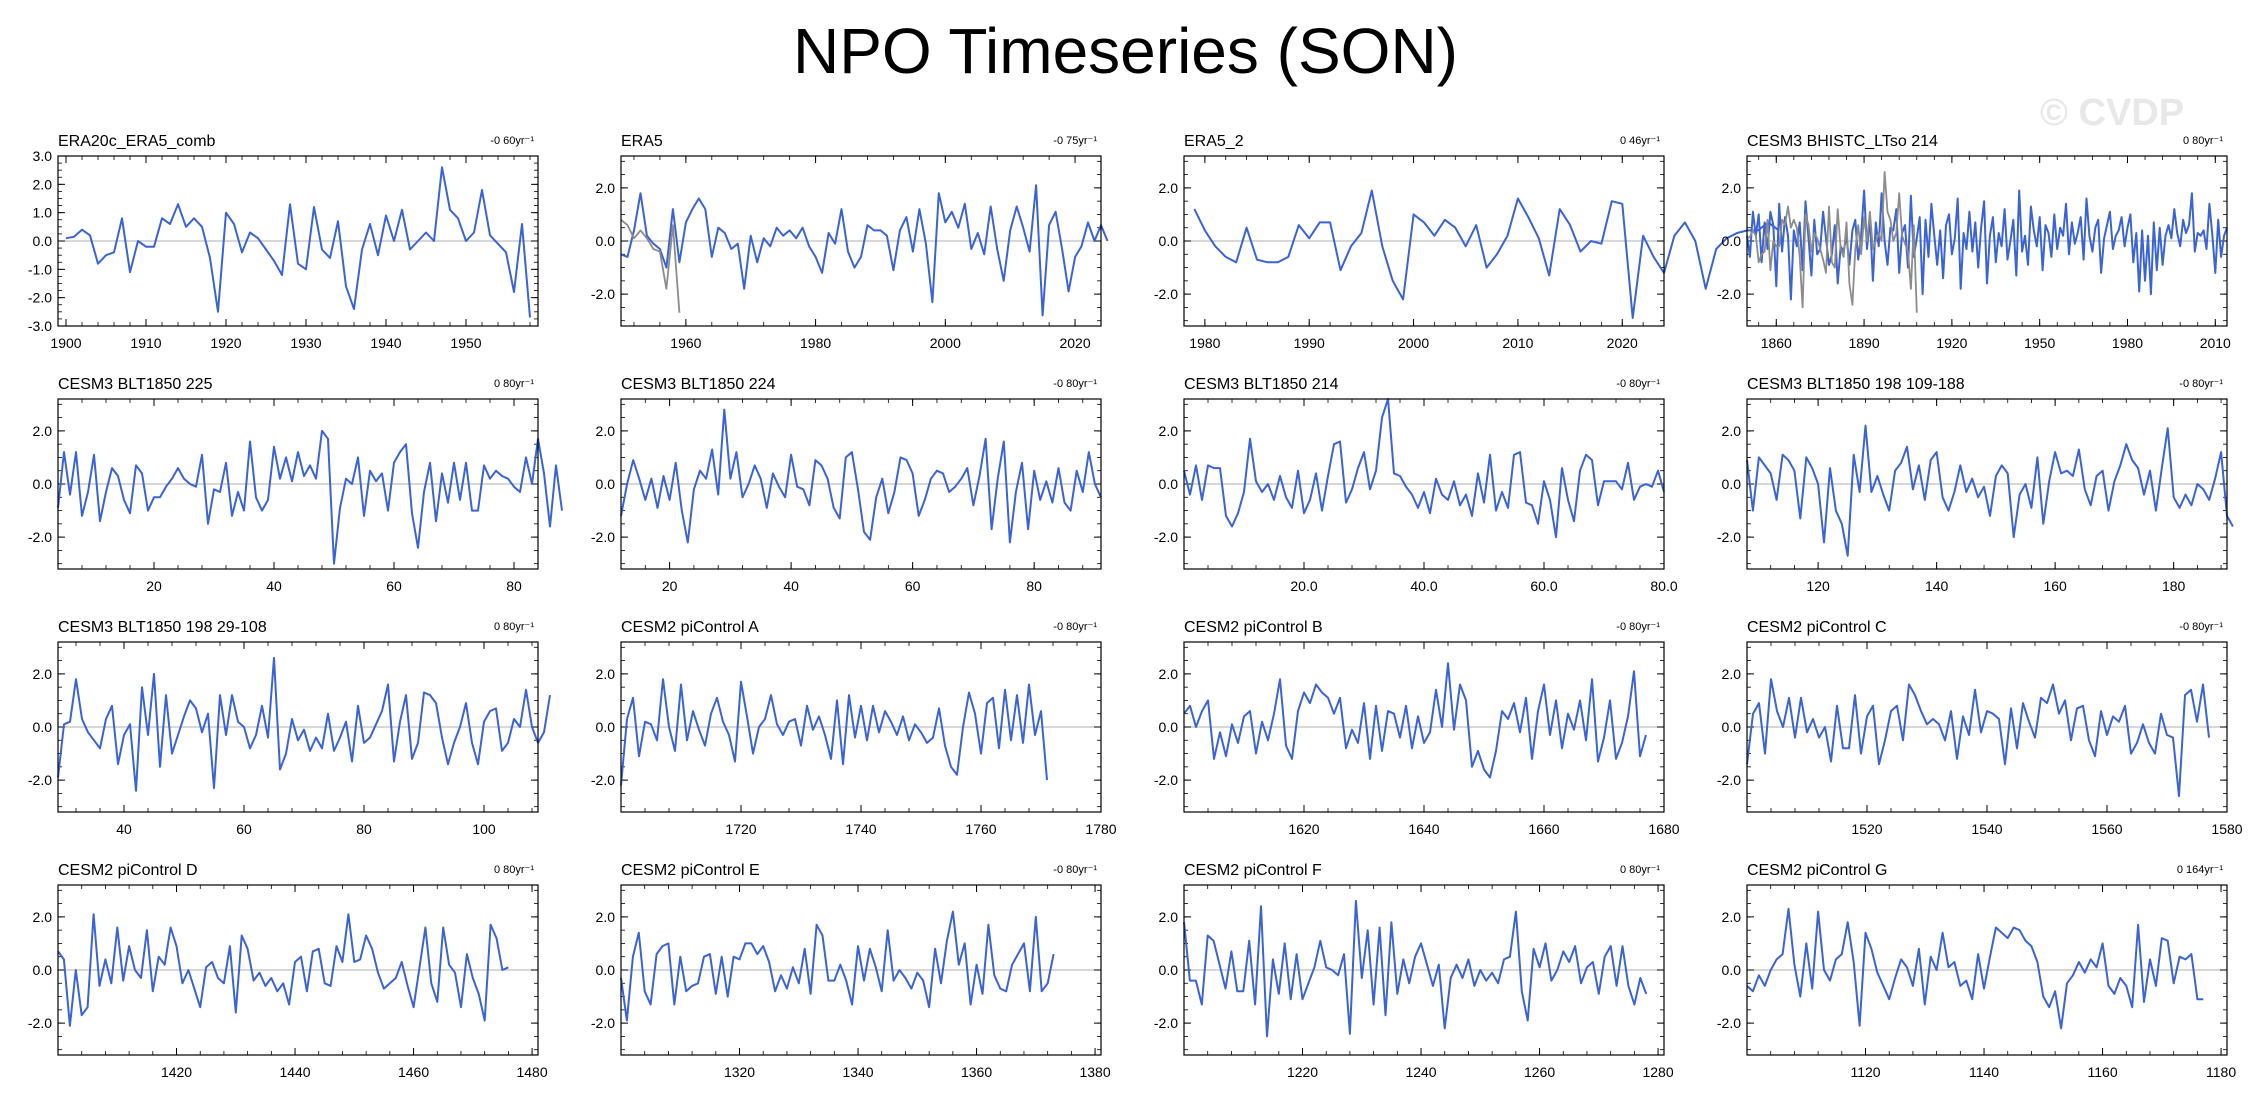 Image resolution: width=2251 pixels, height=1118 pixels. I want to click on x-tick-label: 160, so click(2055, 586).